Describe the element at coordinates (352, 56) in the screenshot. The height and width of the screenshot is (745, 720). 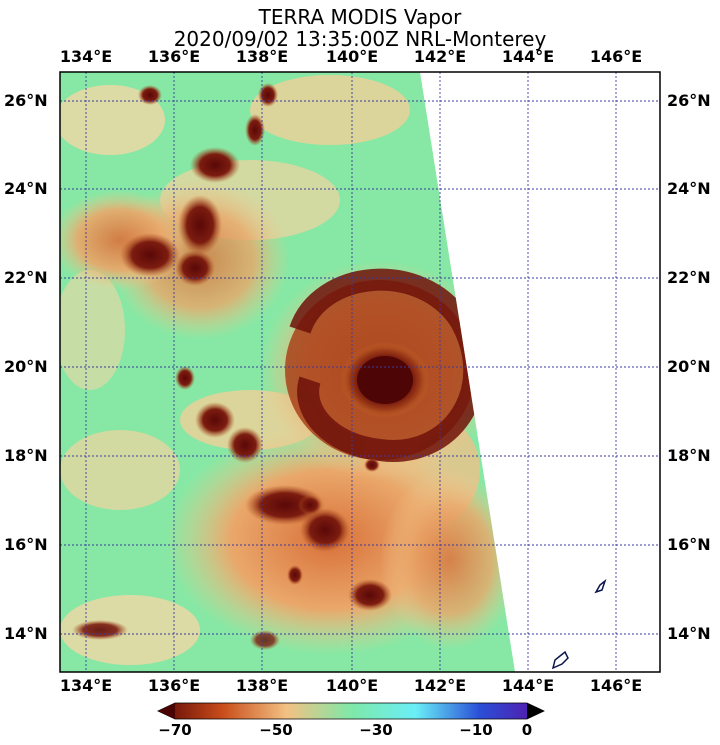
I see `lon-label-top: 140°E` at that location.